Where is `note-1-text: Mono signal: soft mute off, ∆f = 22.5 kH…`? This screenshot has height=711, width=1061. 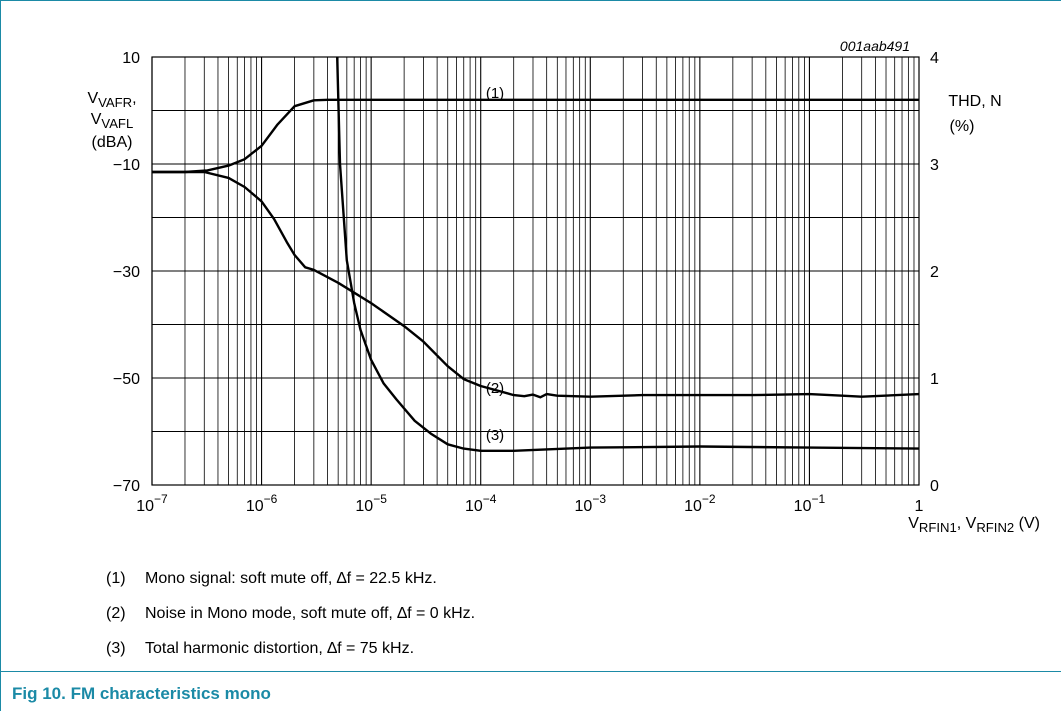 note-1-text: Mono signal: soft mute off, ∆f = 22.5 kH… is located at coordinates (291, 578).